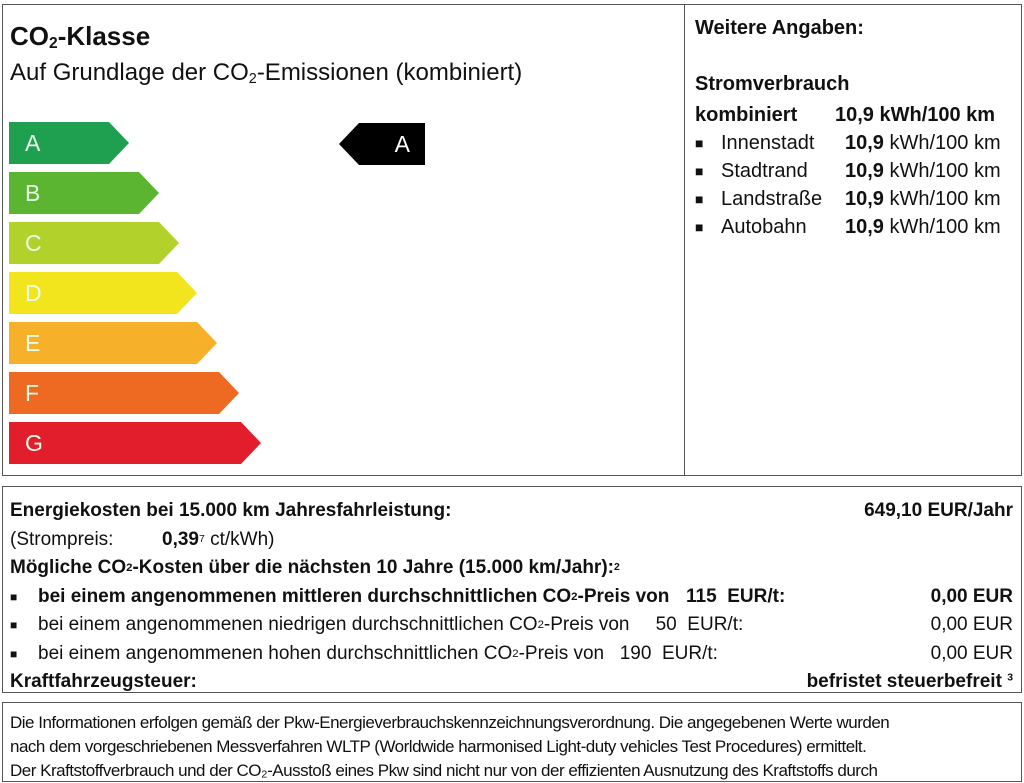 Image resolution: width=1024 pixels, height=783 pixels. Describe the element at coordinates (33, 243) in the screenshot. I see `class-label: C` at that location.